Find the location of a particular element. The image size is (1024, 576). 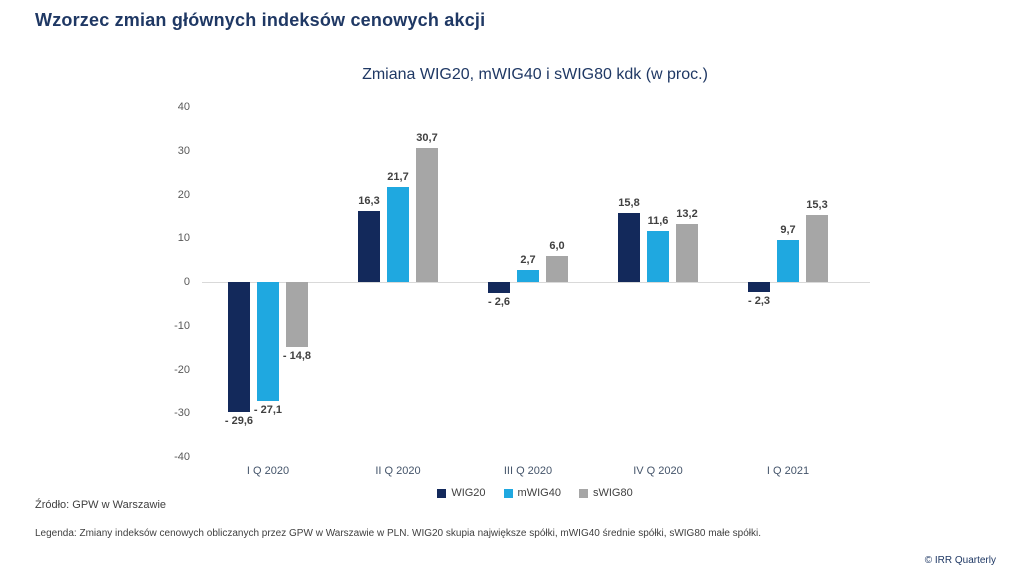

legend-item-wig20: WIG20 is located at coordinates (461, 493).